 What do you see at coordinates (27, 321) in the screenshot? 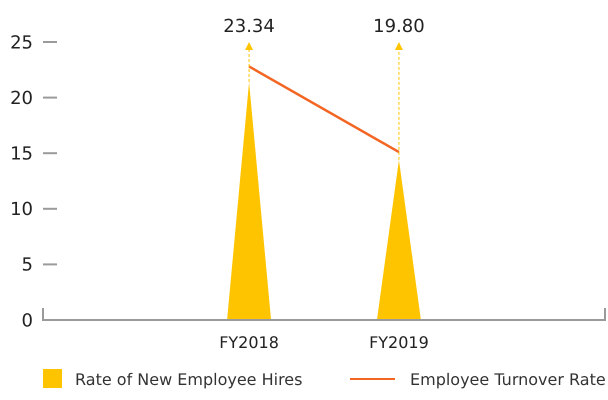
I see `y-tick-label: 0` at bounding box center [27, 321].